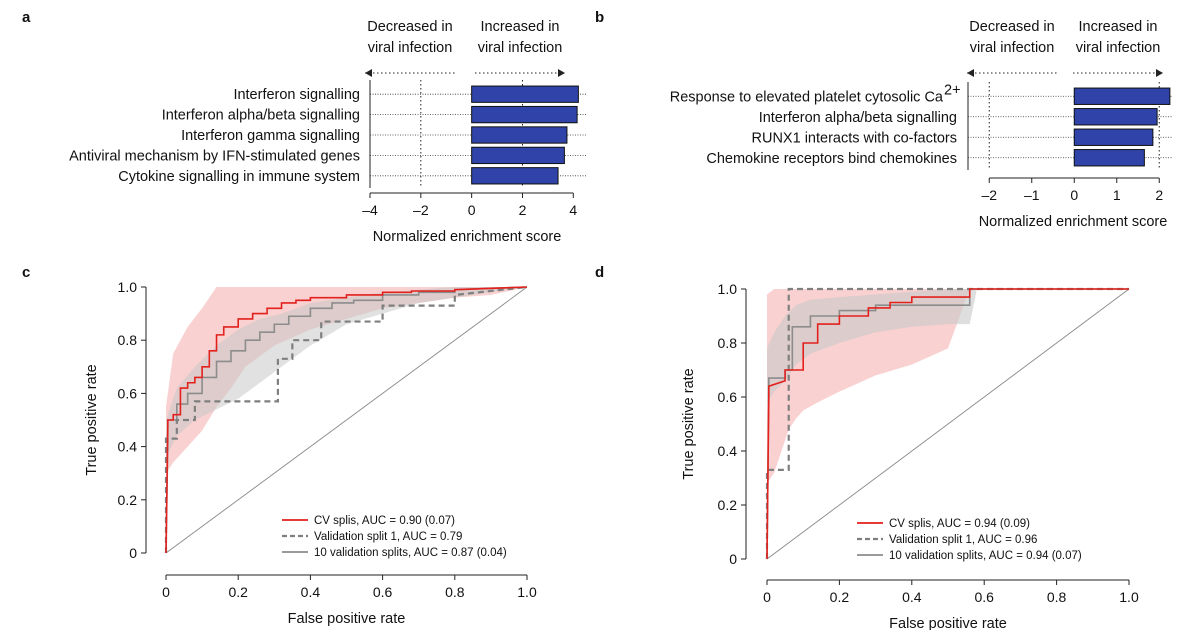 Image resolution: width=1191 pixels, height=630 pixels. I want to click on category-superscript: 2+, so click(952, 90).